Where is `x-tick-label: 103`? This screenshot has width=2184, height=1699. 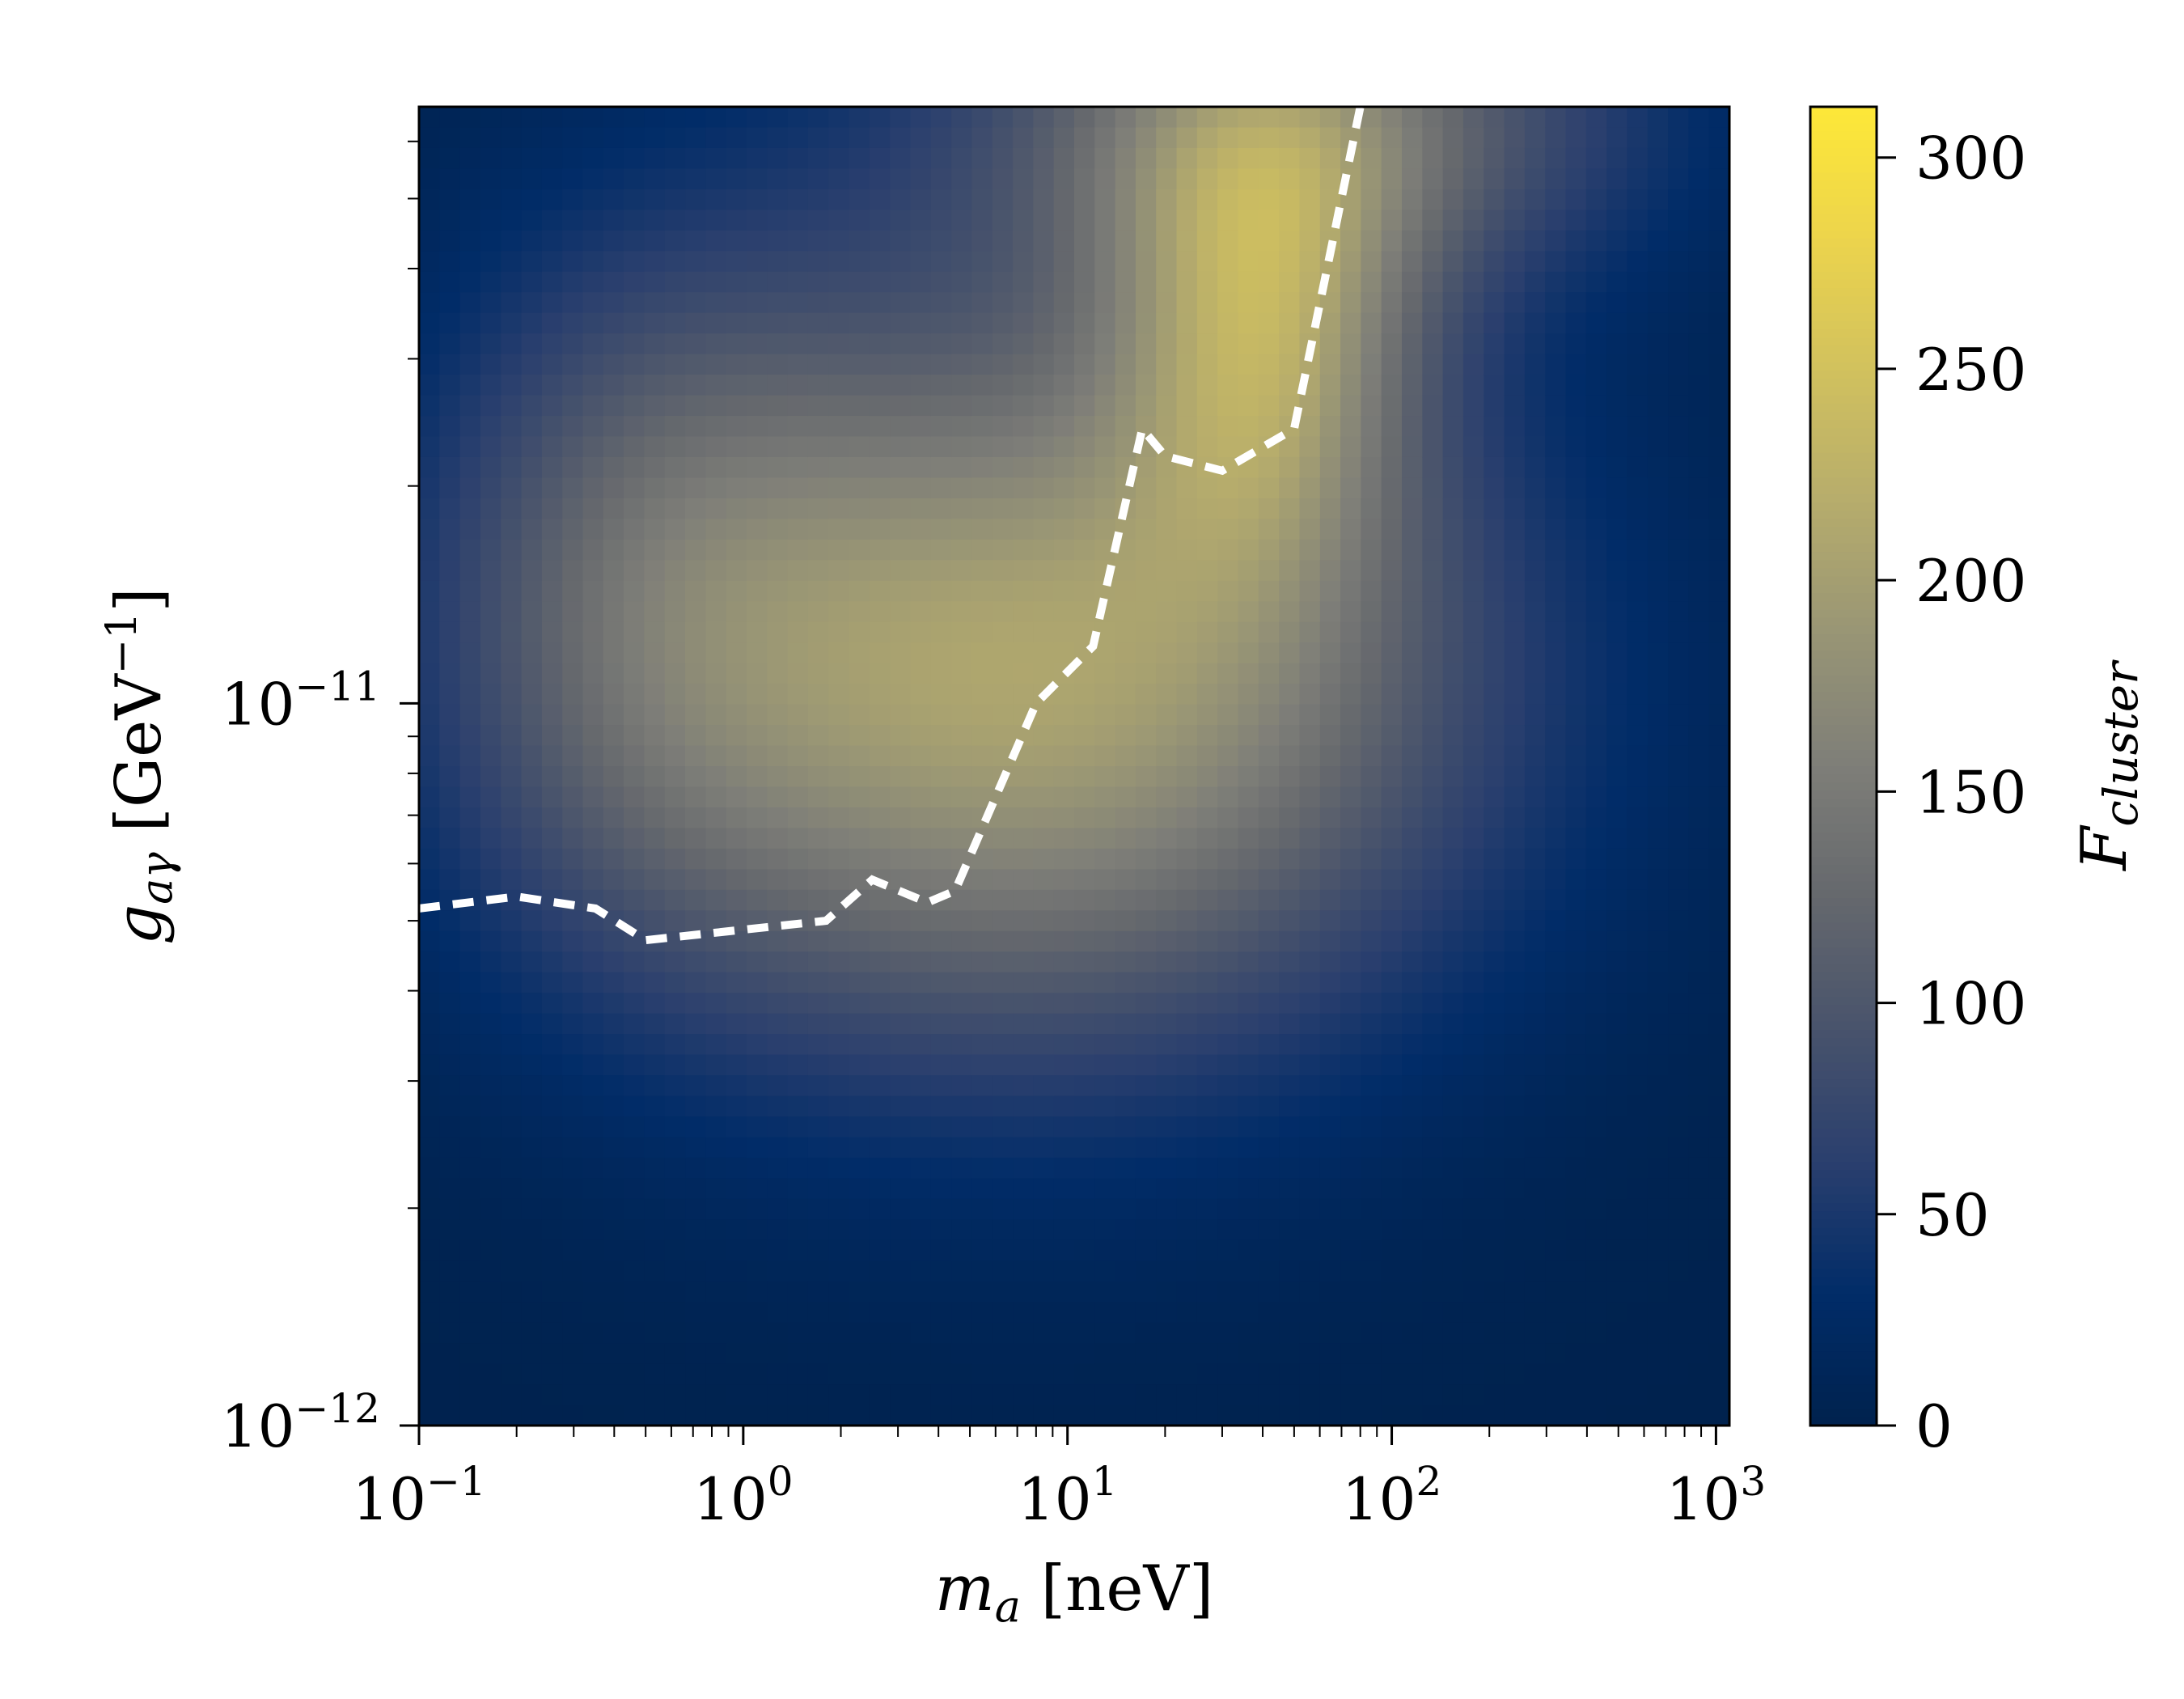 x-tick-label: 103 is located at coordinates (1716, 1495).